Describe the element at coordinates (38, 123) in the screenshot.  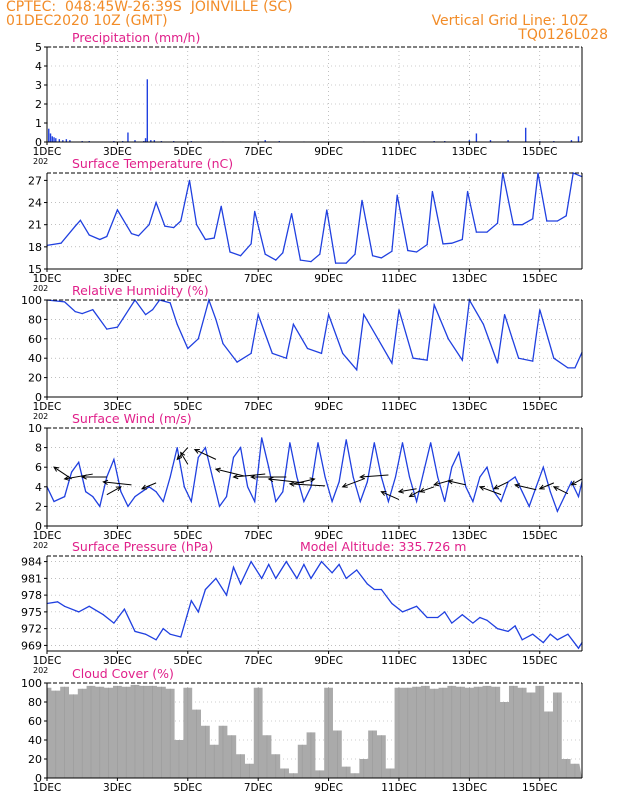
I see `y-tick-label: 1` at that location.